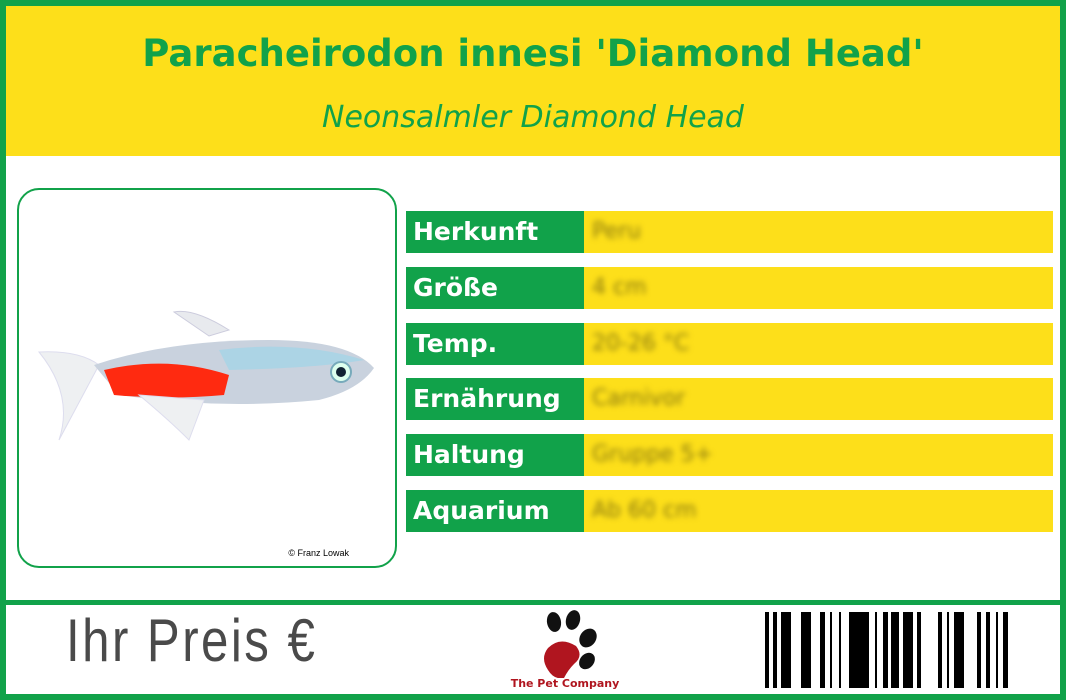 This screenshot has width=1066, height=700. What do you see at coordinates (617, 231) in the screenshot?
I see `row-value: Peru` at bounding box center [617, 231].